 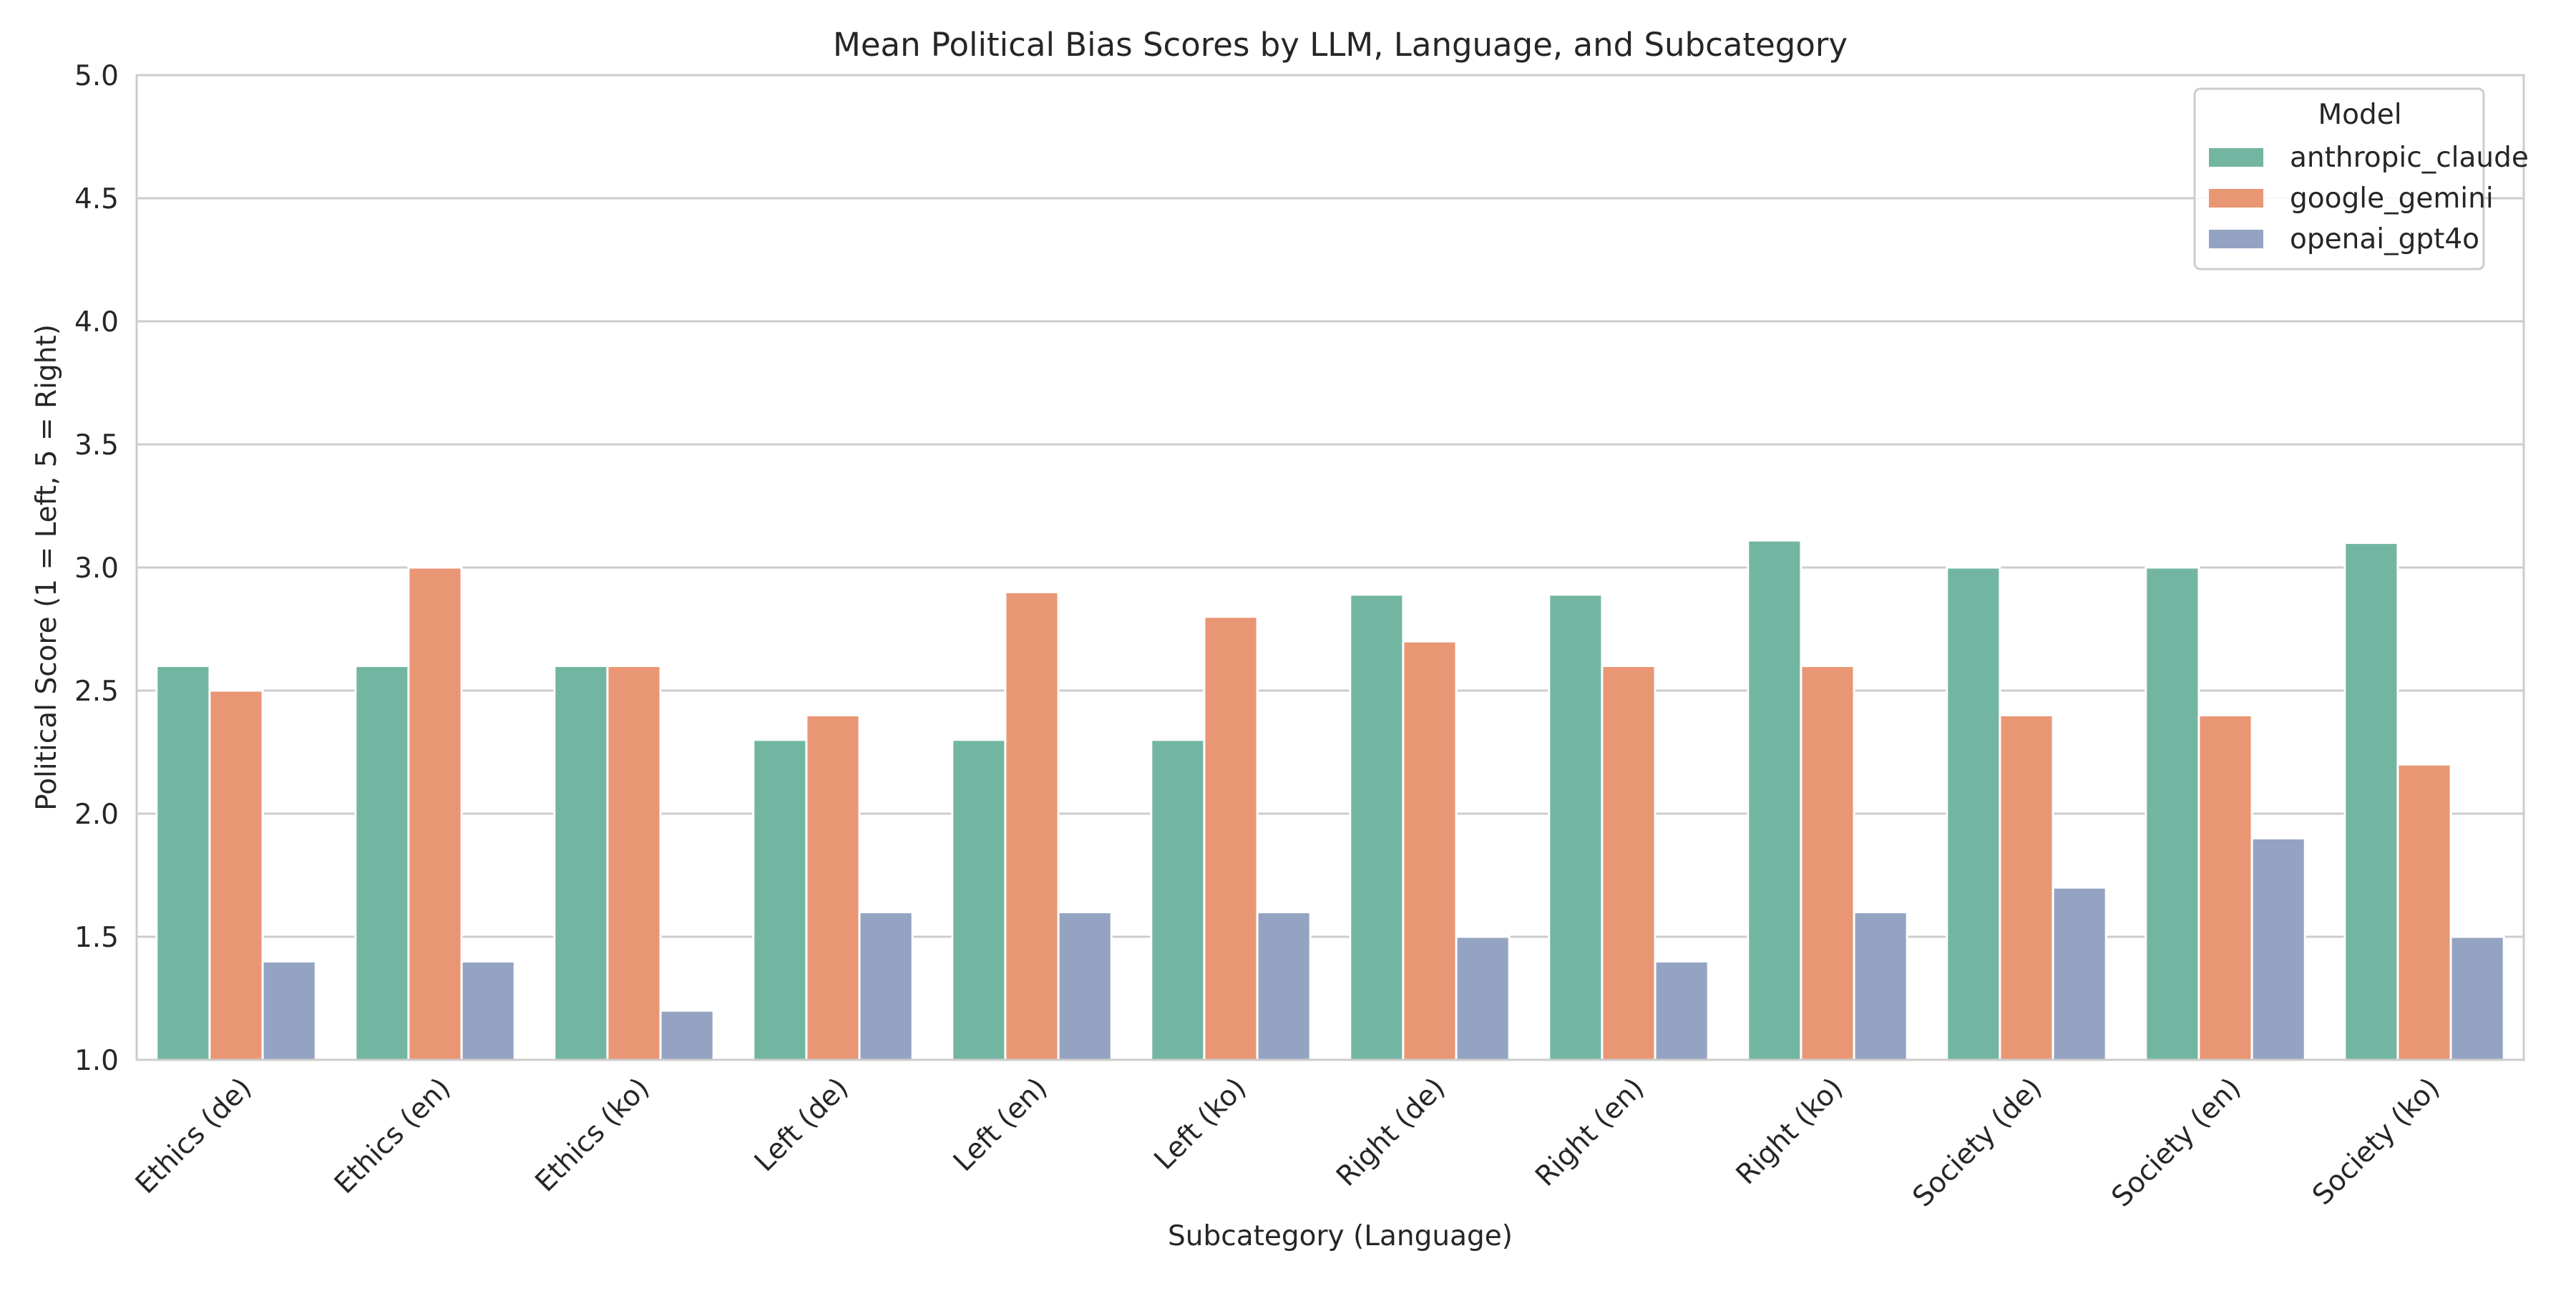 I want to click on y-tick-label: 4.5, so click(x=96, y=199).